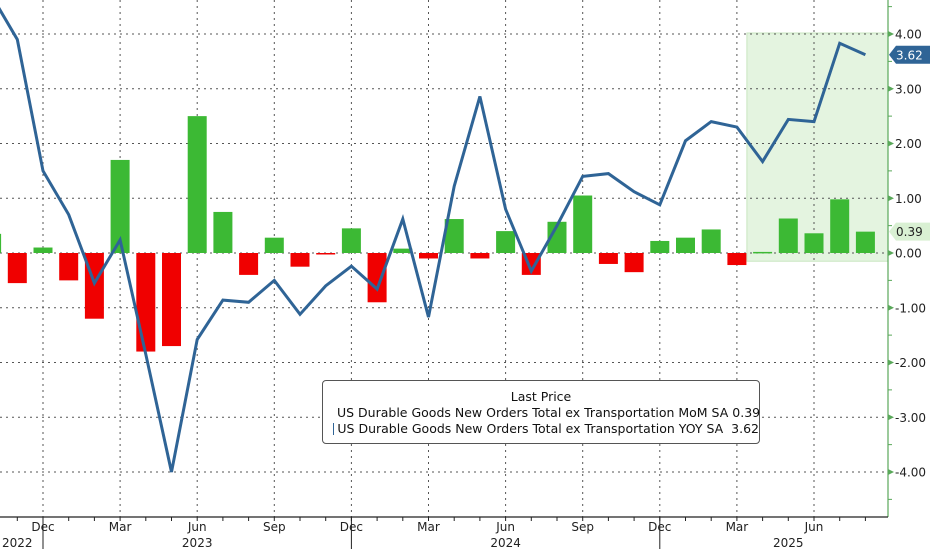 The image size is (930, 549). I want to click on y-tick-label: -4.00, so click(910, 473).